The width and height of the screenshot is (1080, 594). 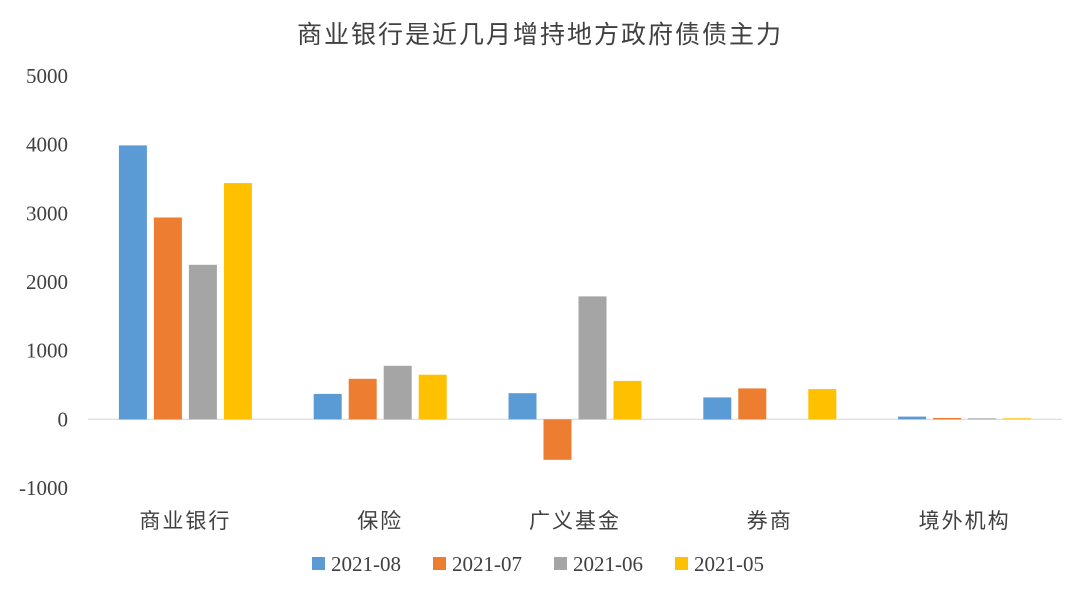 What do you see at coordinates (47, 351) in the screenshot?
I see `y-tick-label: 1000` at bounding box center [47, 351].